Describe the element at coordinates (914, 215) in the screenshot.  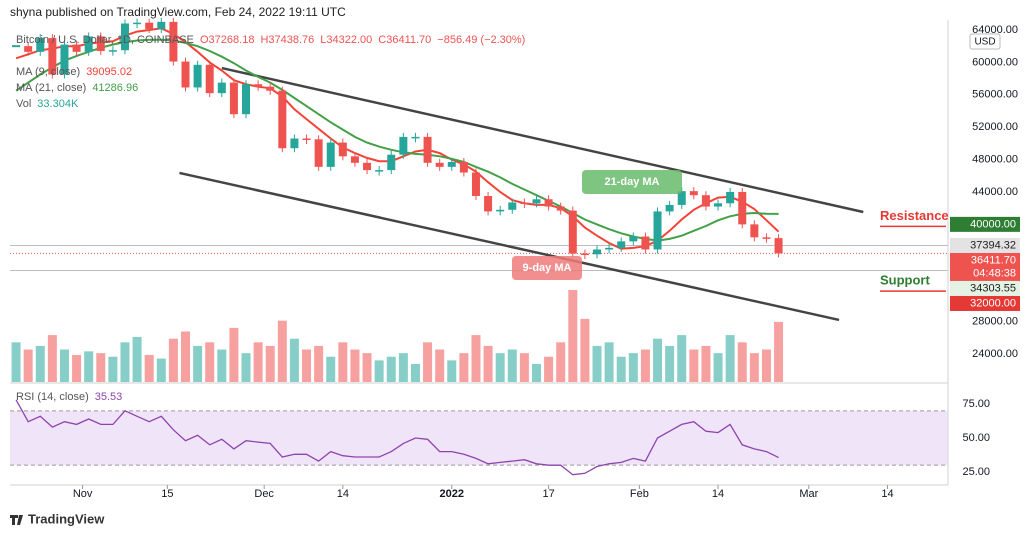
I see `level-label: Resistance` at that location.